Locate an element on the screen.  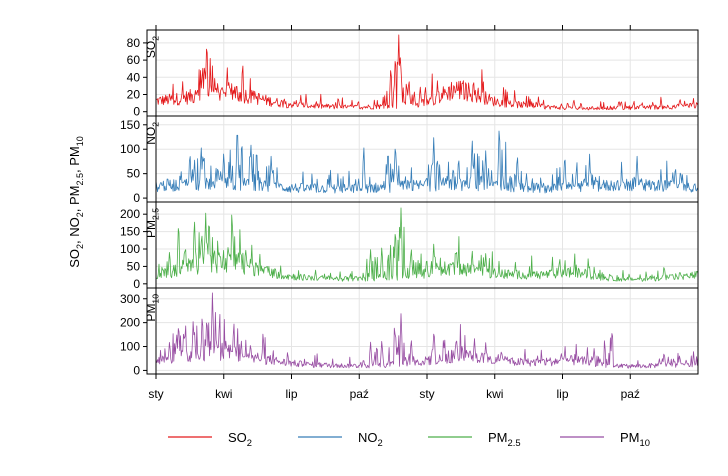
strip-label: PM2.5 is located at coordinates (152, 223).